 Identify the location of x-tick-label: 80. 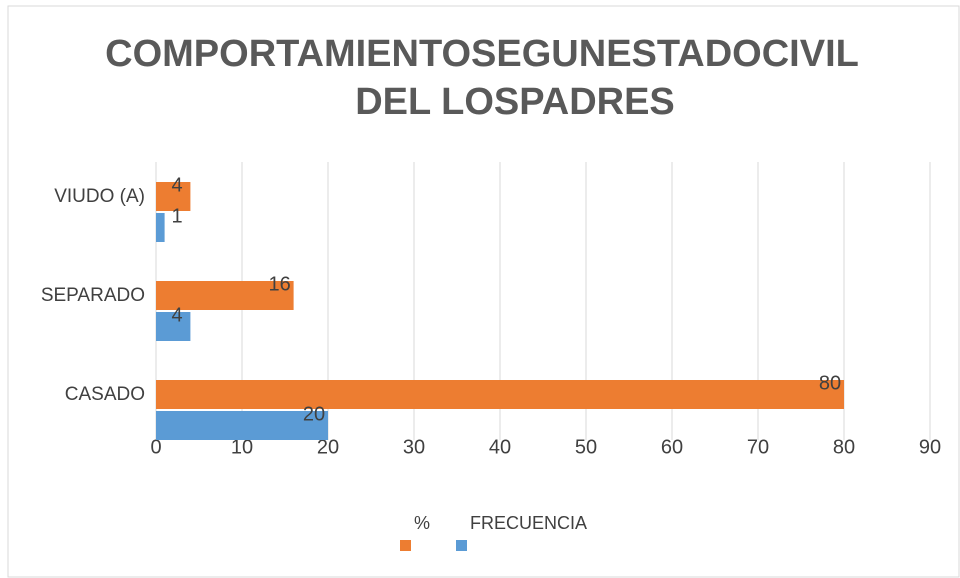
(844, 447).